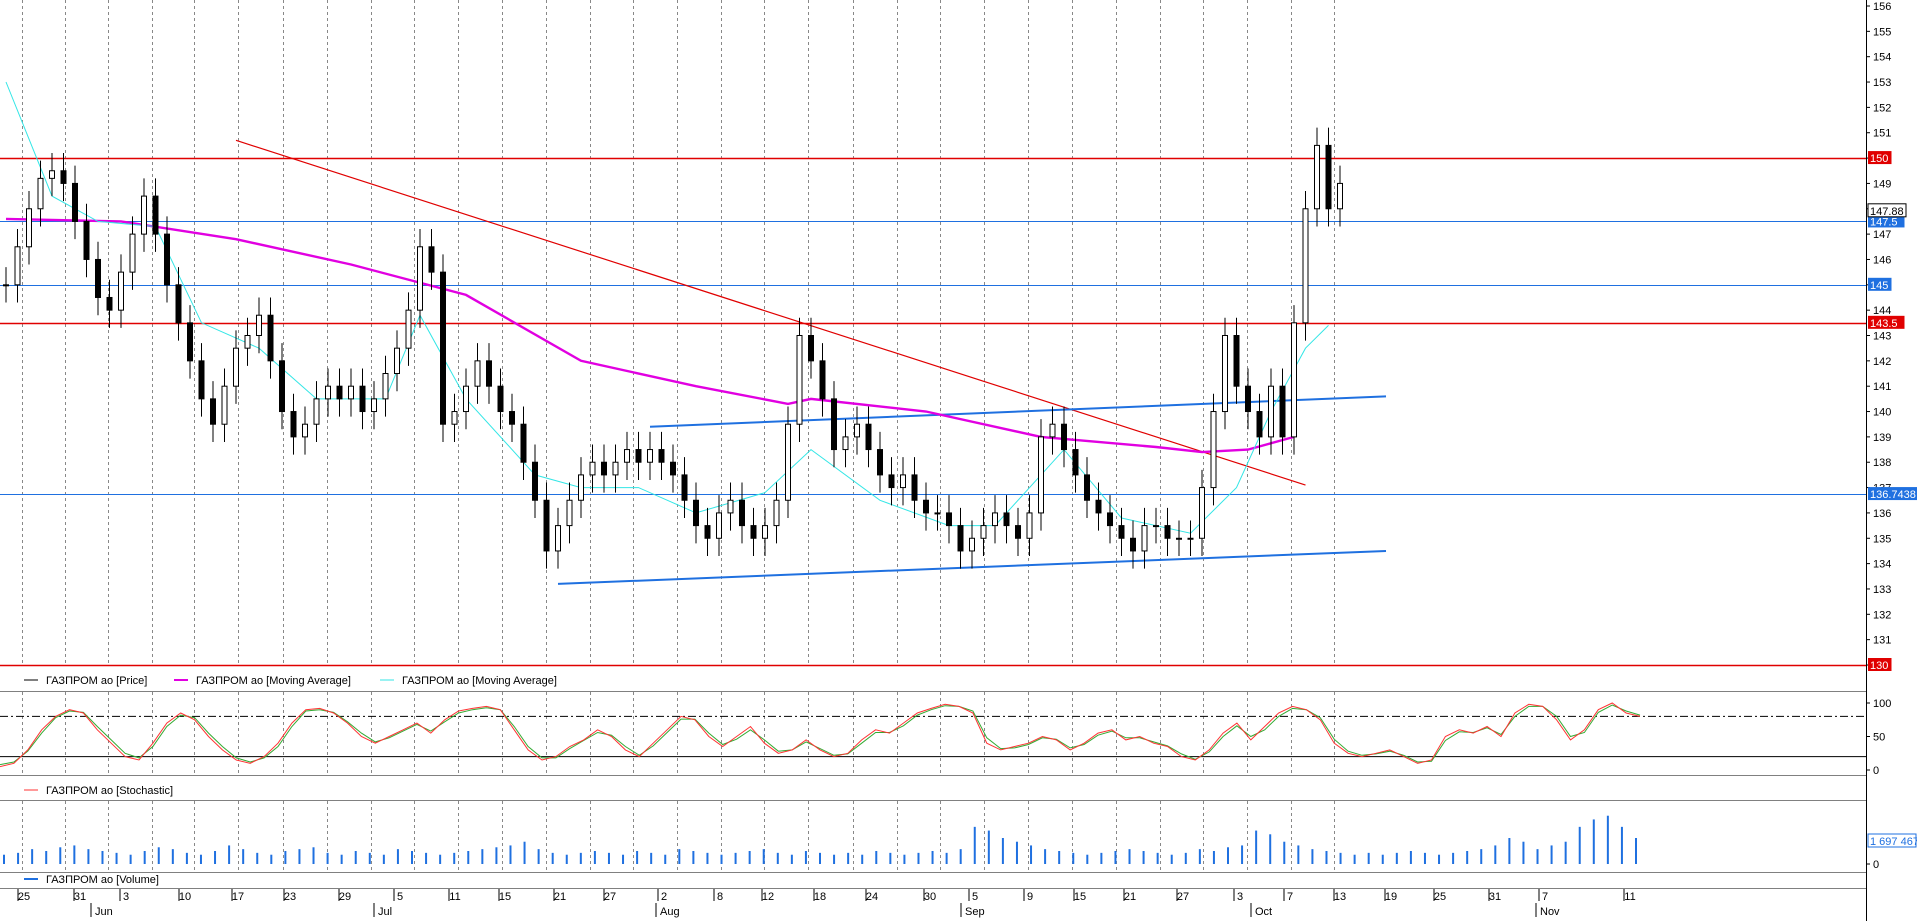  I want to click on month-label: Sep, so click(975, 912).